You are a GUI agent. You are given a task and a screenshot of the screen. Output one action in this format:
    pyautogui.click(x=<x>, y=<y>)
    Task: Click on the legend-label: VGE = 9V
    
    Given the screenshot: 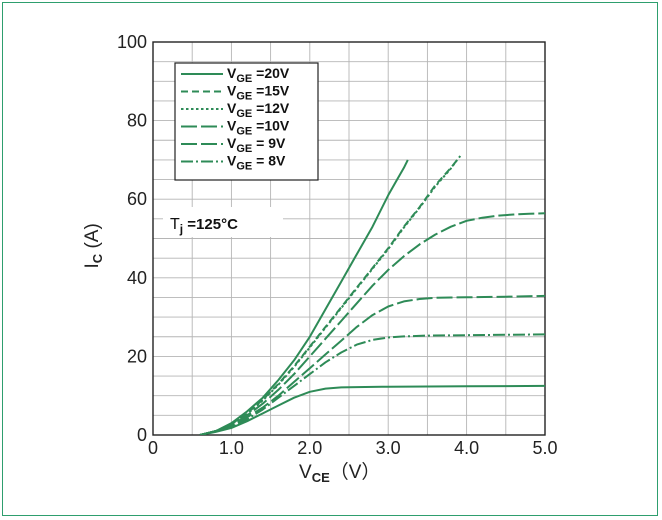 What is the action you would take?
    pyautogui.click(x=256, y=145)
    